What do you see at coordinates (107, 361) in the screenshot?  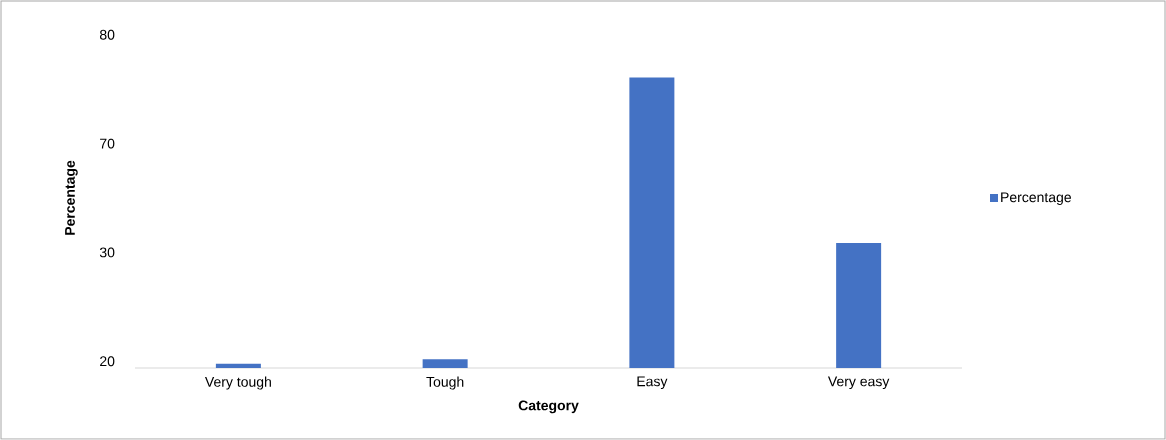 I see `text: 20` at bounding box center [107, 361].